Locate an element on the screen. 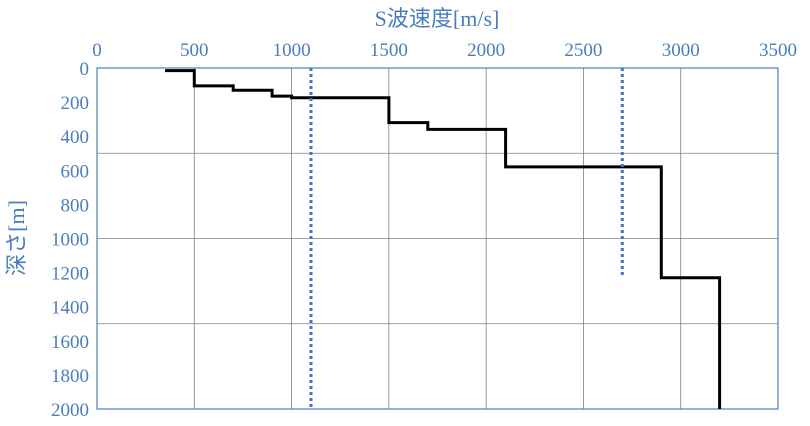 This screenshot has width=810, height=426. x-tick-label-0: 0 is located at coordinates (97, 50).